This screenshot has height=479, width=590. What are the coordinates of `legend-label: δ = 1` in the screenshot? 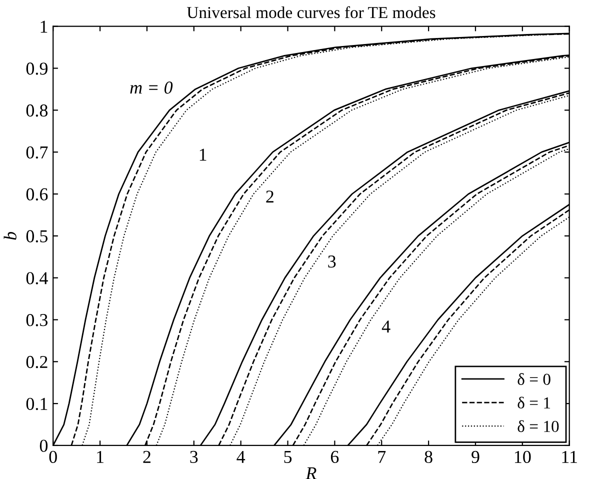 It's located at (534, 402).